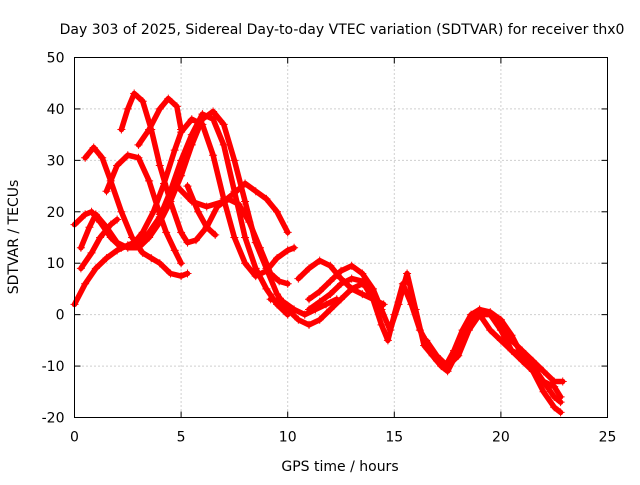 This screenshot has width=640, height=485. I want to click on y-tick-label: 10, so click(56, 264).